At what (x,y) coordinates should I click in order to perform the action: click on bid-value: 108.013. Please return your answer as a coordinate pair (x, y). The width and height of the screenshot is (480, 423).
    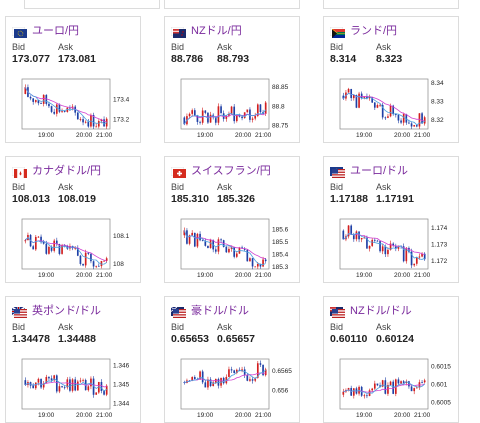
    Looking at the image, I should click on (31, 199).